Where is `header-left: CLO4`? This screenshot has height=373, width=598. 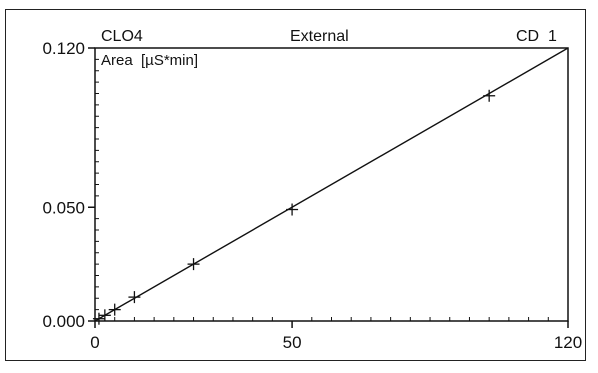 header-left: CLO4 is located at coordinates (122, 36).